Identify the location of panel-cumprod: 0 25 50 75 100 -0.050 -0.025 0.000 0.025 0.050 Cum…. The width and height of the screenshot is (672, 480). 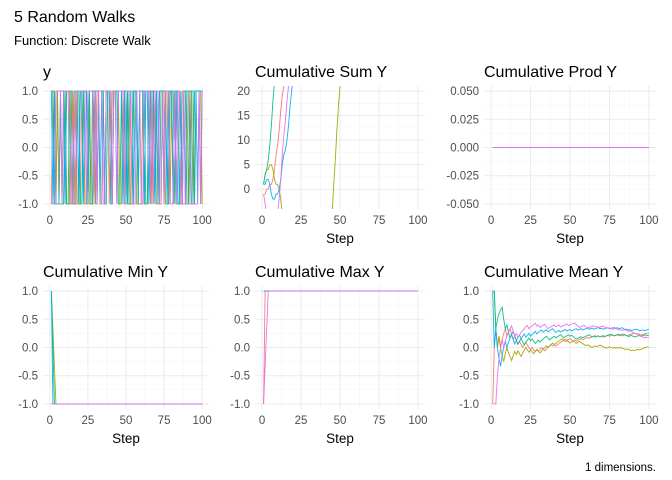
(552, 155).